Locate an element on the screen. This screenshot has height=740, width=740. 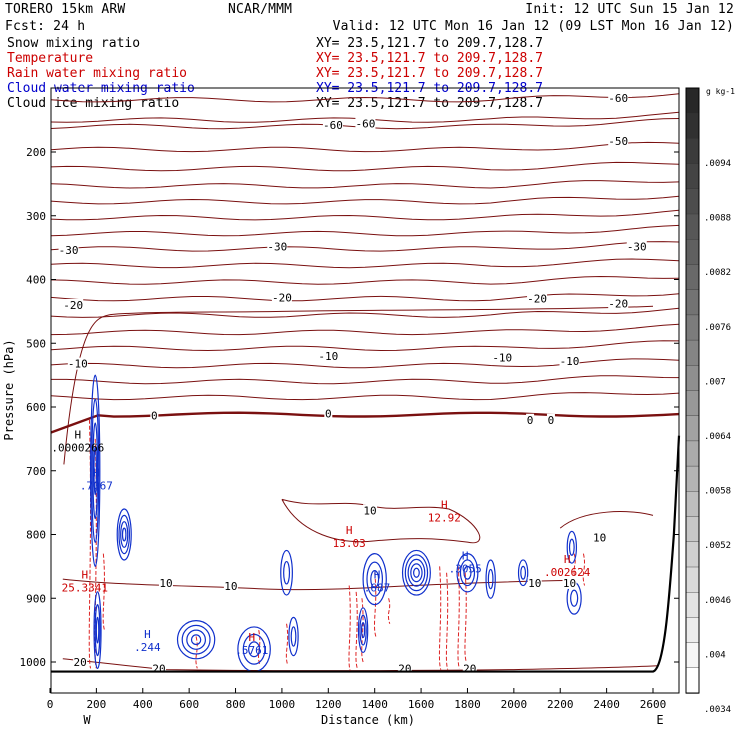
extremum-value: 25.3341 is located at coordinates (85, 588).